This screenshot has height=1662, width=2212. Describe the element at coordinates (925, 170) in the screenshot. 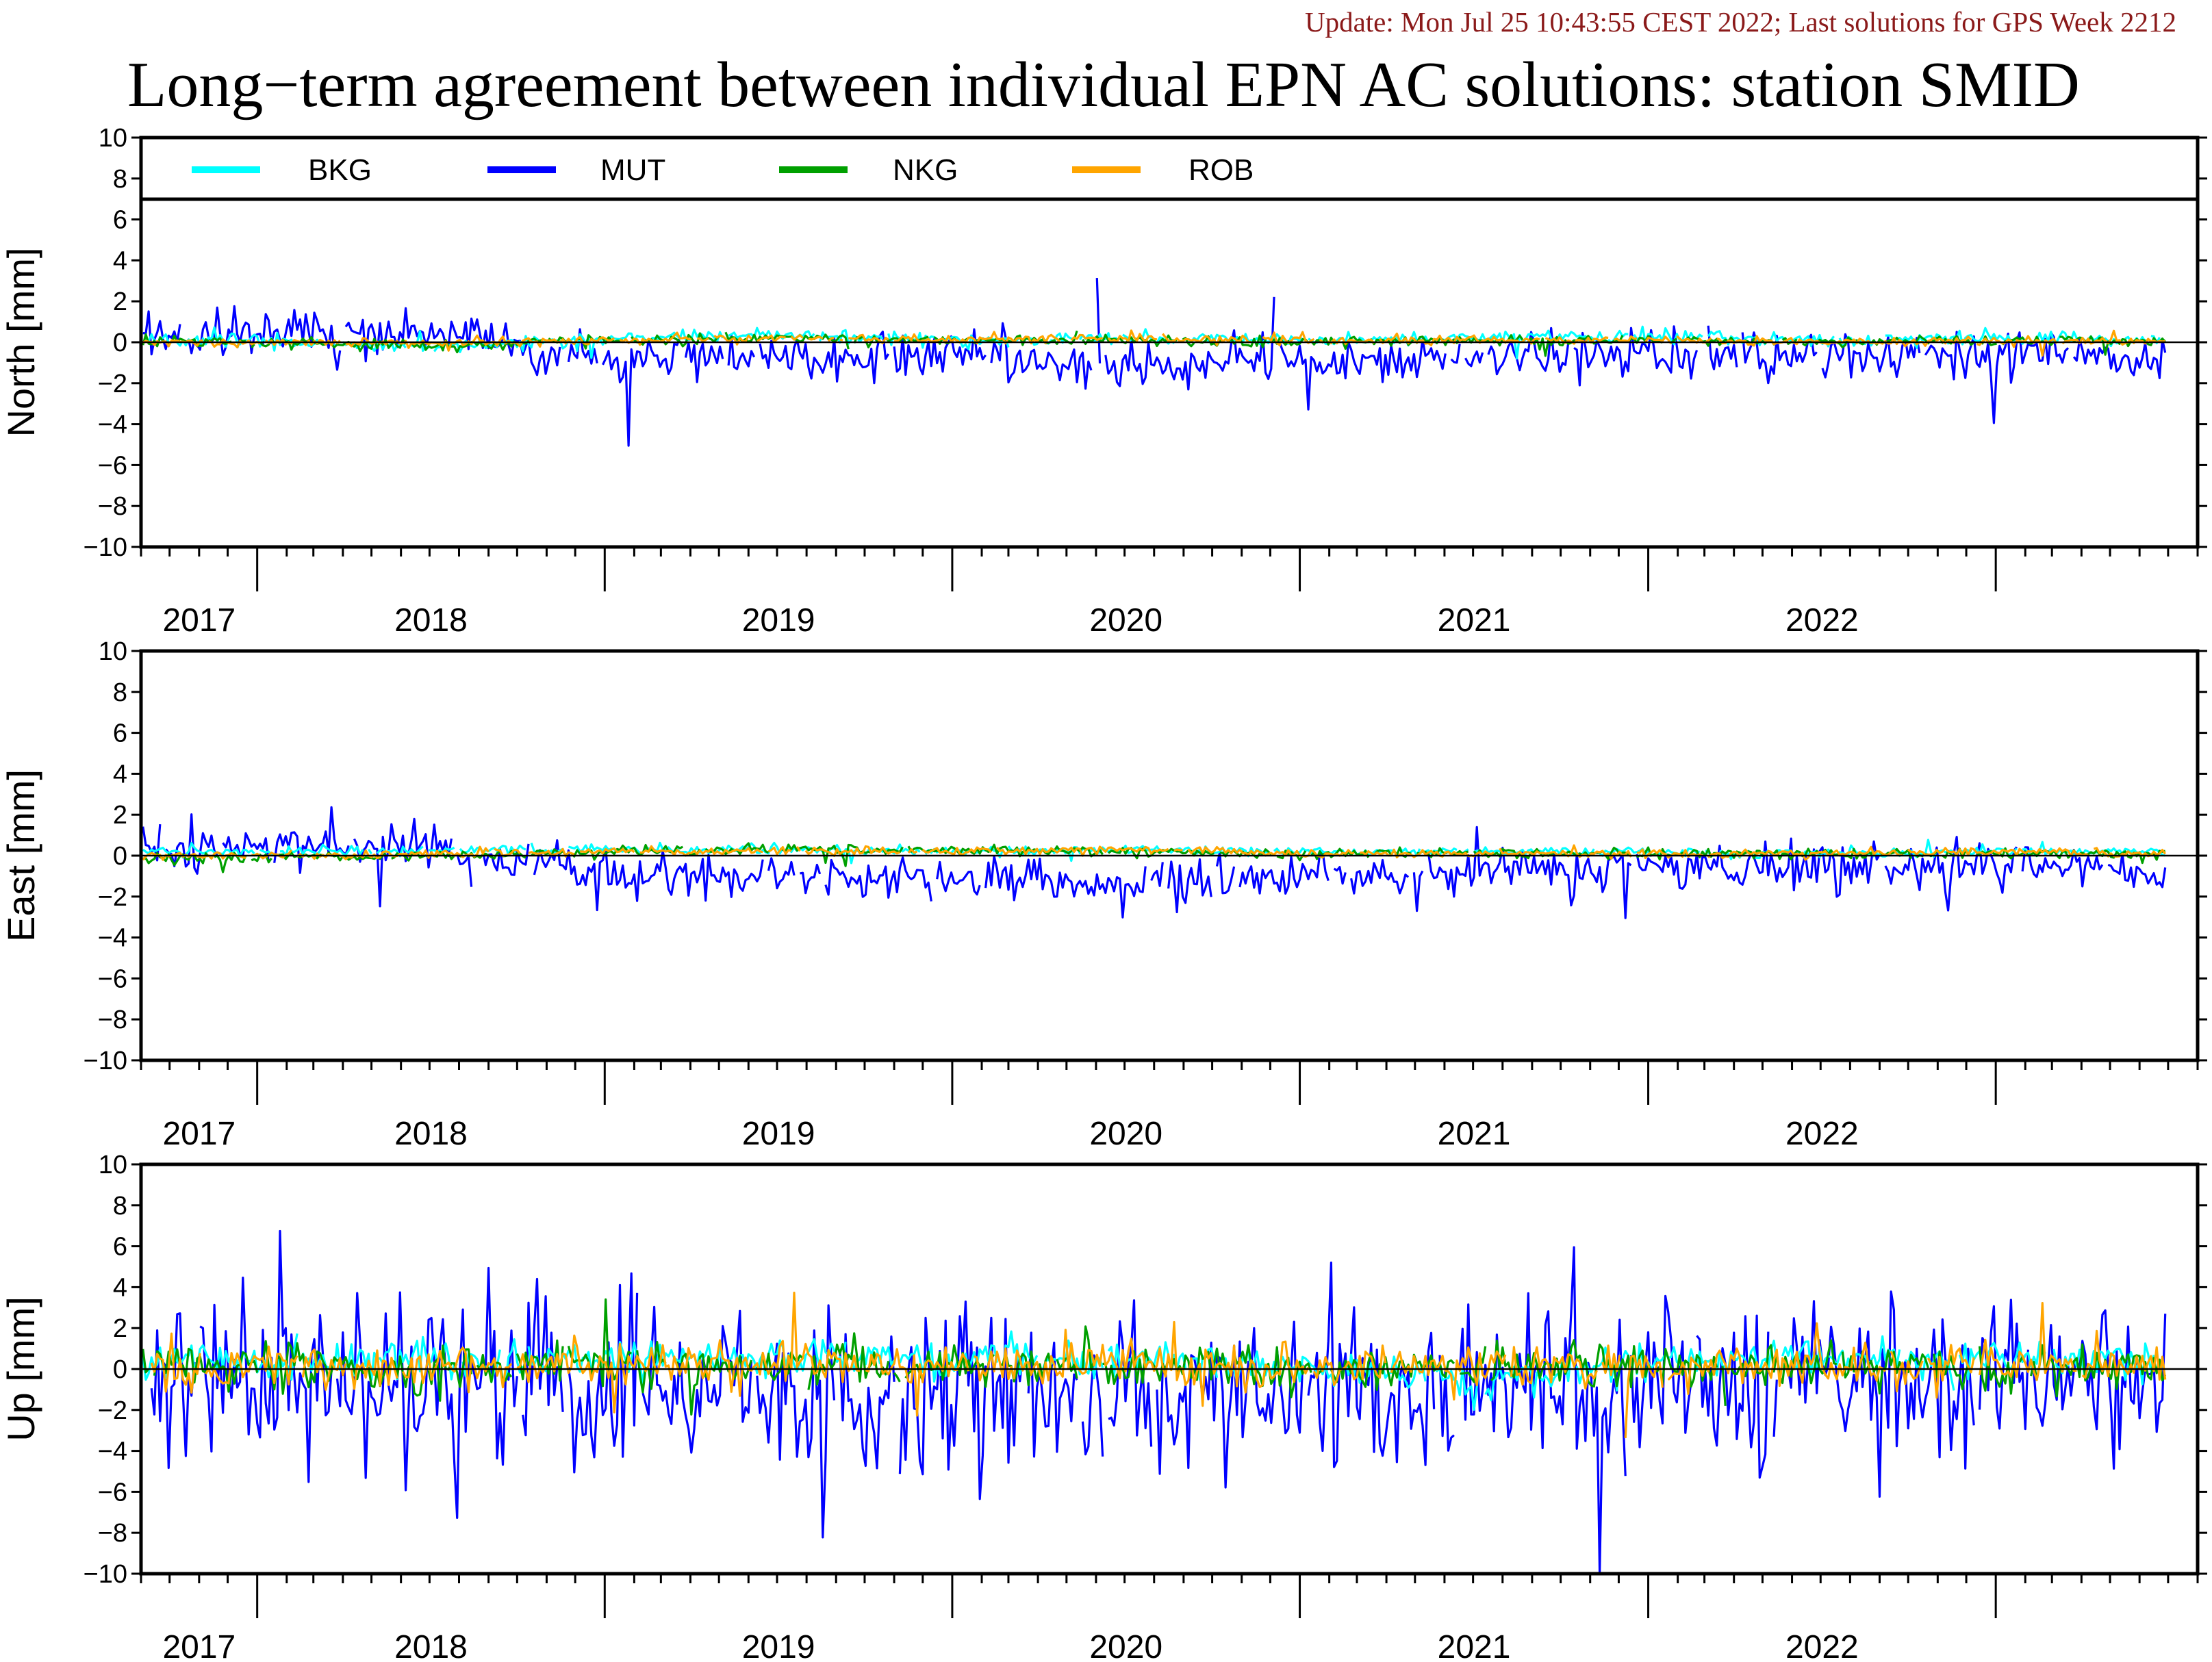

I see `legend-label-nkg: NKG` at that location.